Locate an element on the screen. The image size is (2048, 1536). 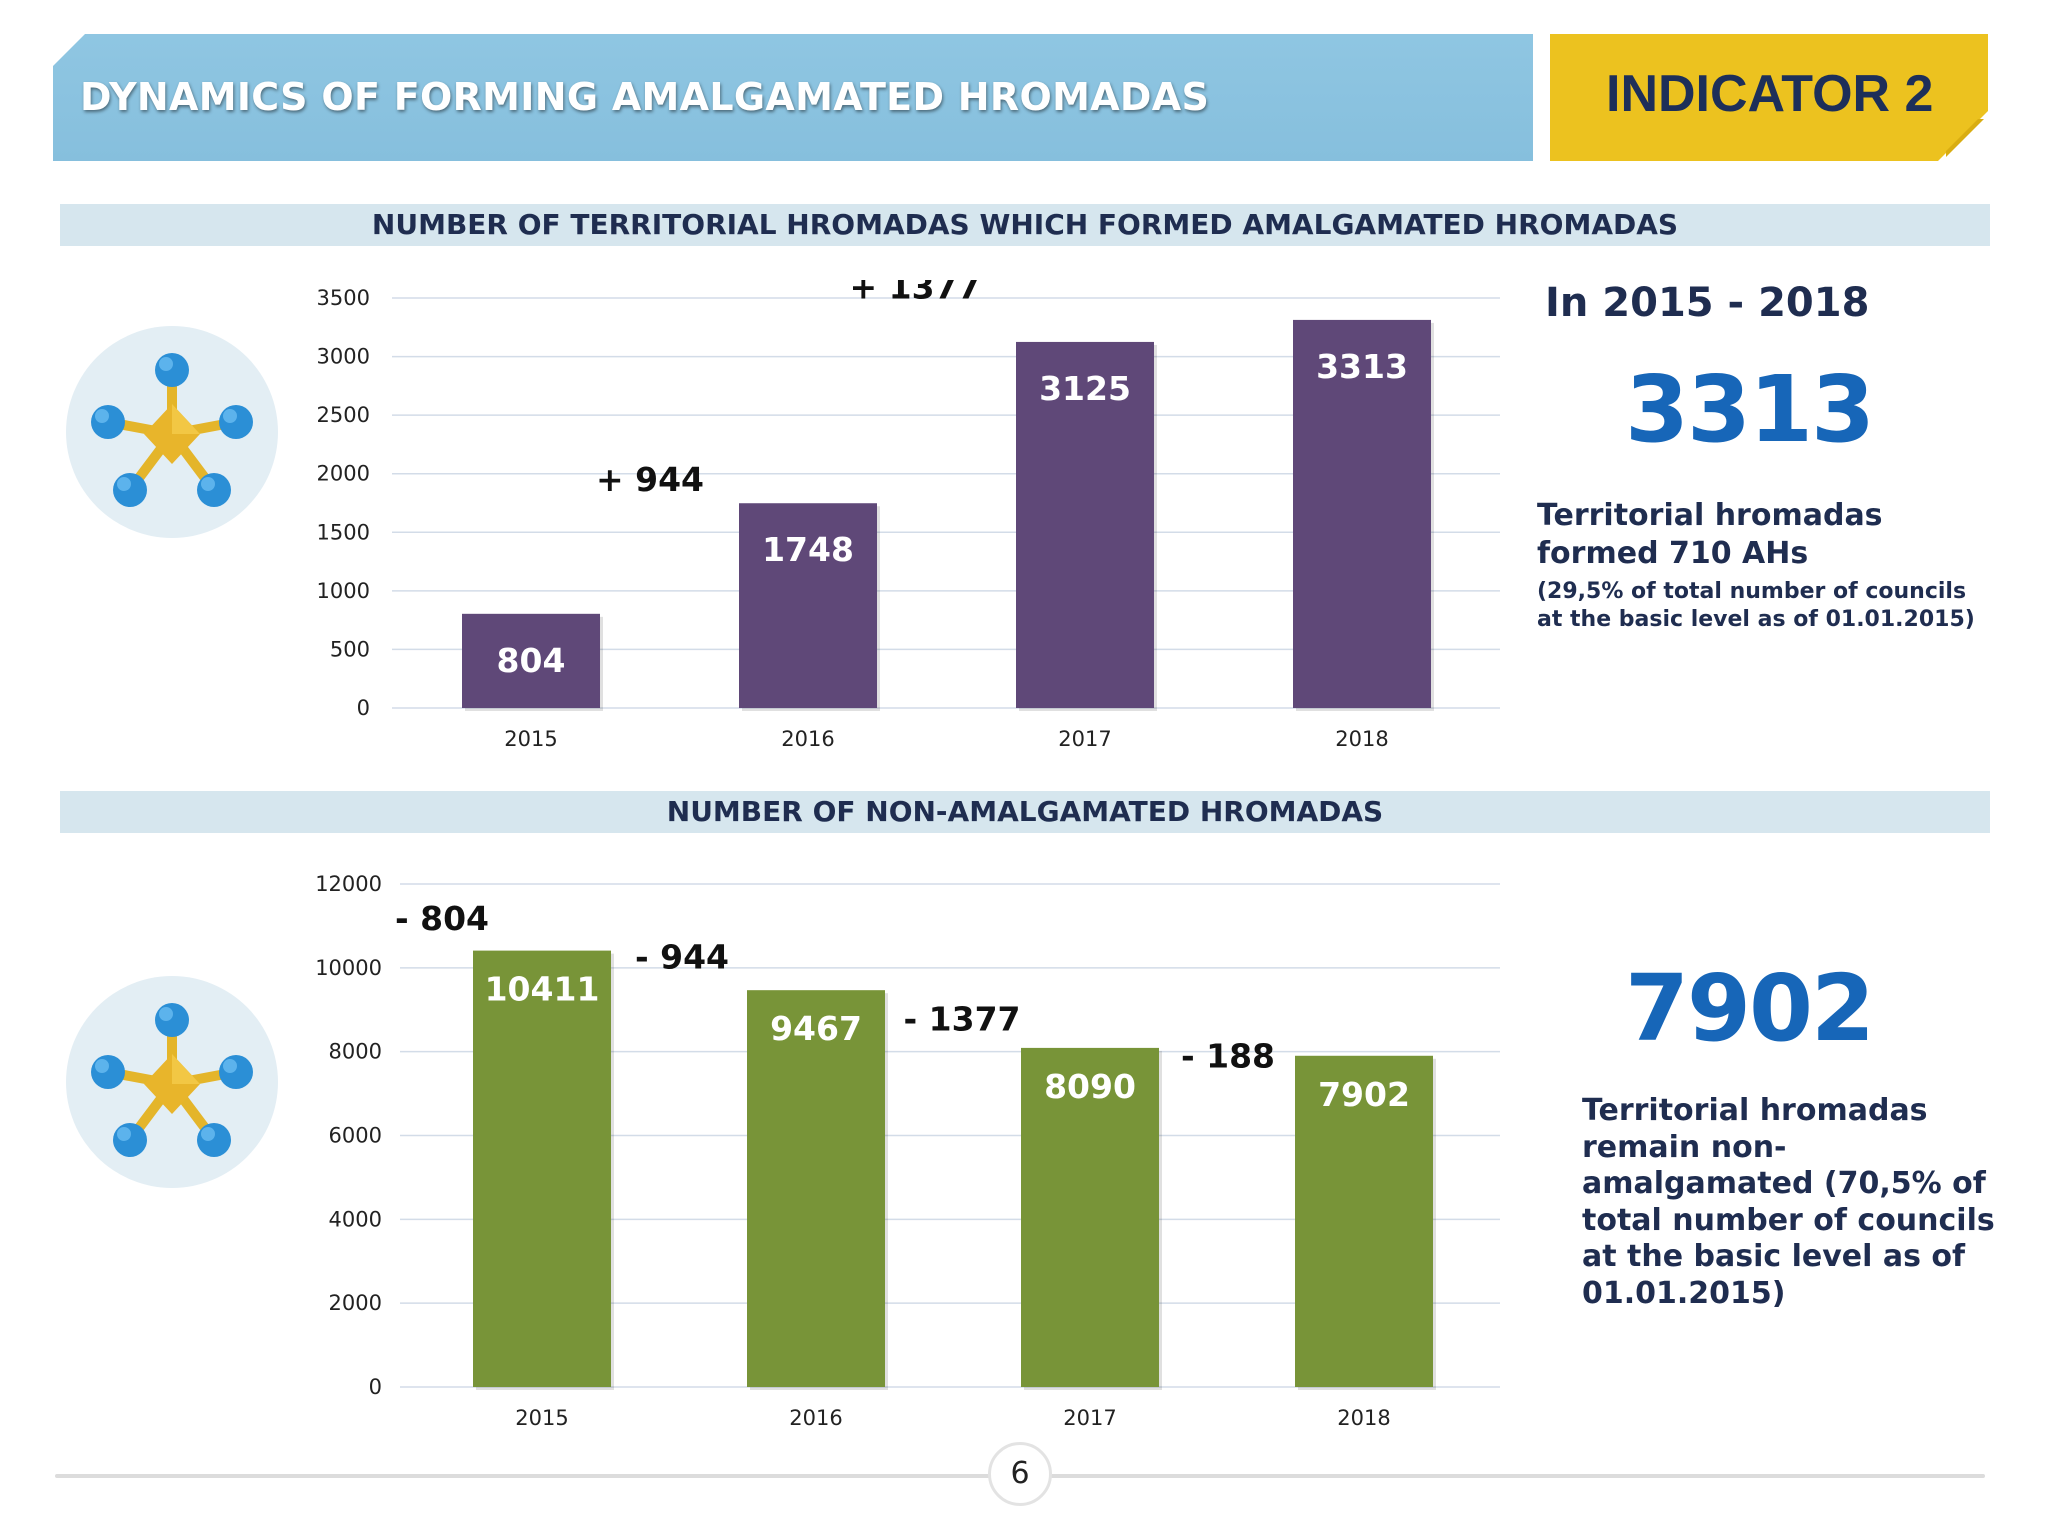
title-banner-corner is located at coordinates (69, 50).